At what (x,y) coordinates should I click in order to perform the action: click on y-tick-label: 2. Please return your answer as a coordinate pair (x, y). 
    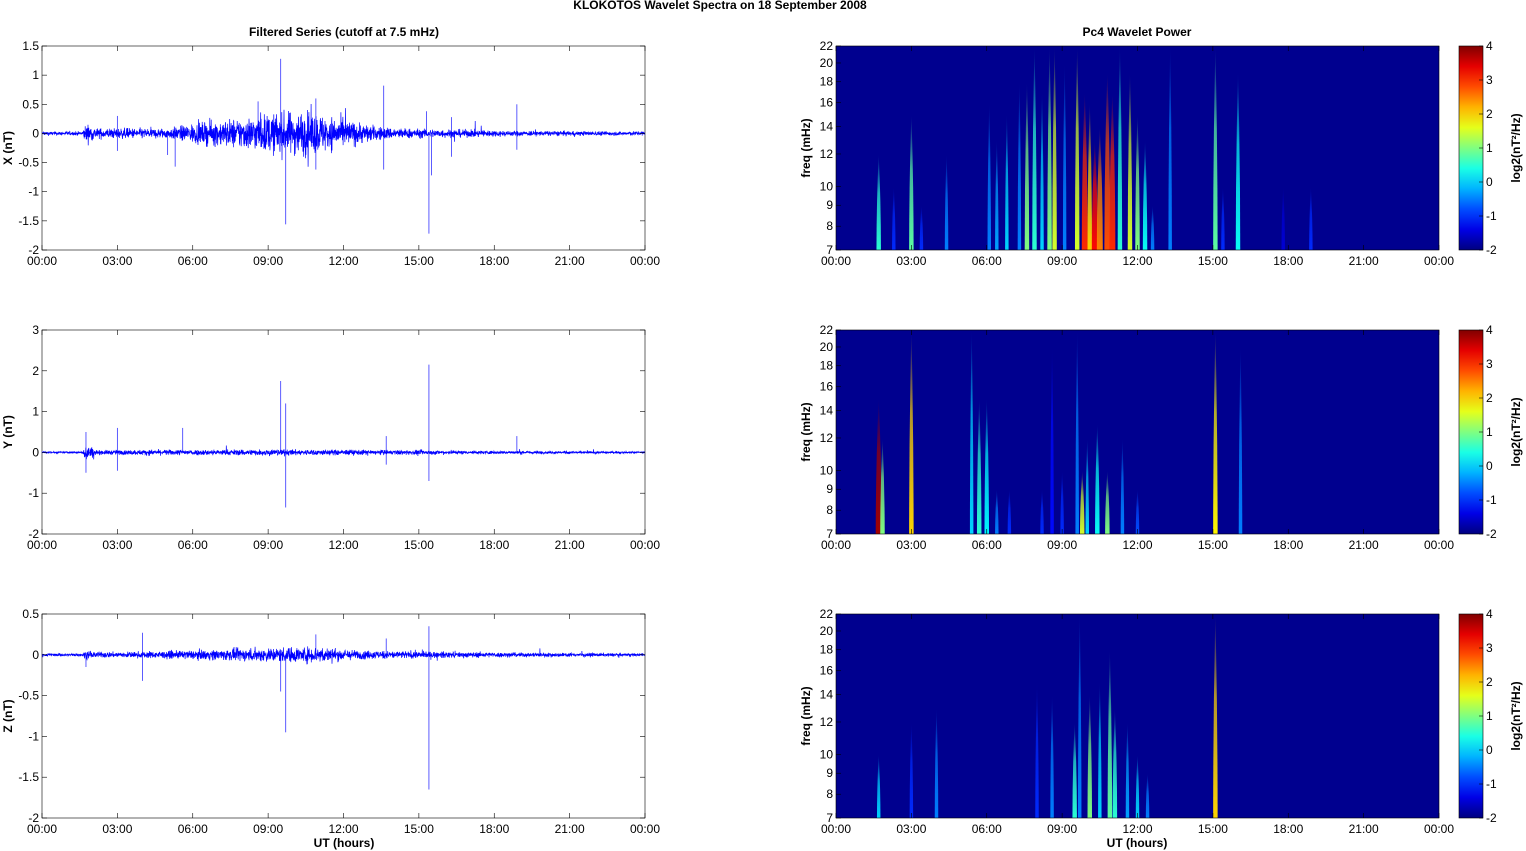
    Looking at the image, I should click on (35, 371).